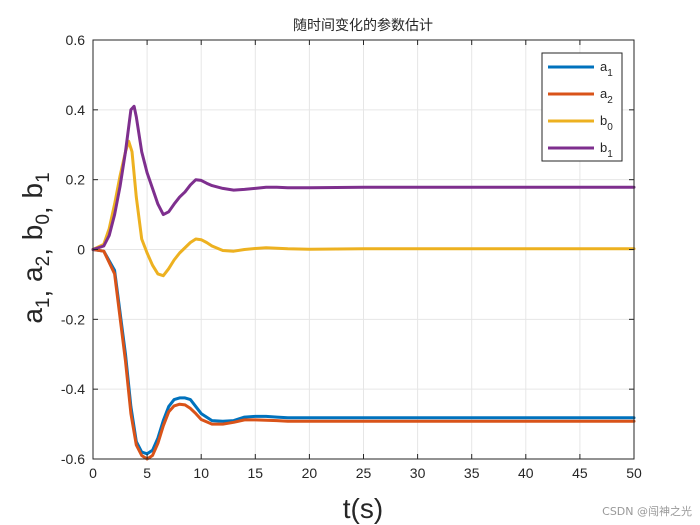  What do you see at coordinates (76, 180) in the screenshot?
I see `y-tick-label: 0.2` at bounding box center [76, 180].